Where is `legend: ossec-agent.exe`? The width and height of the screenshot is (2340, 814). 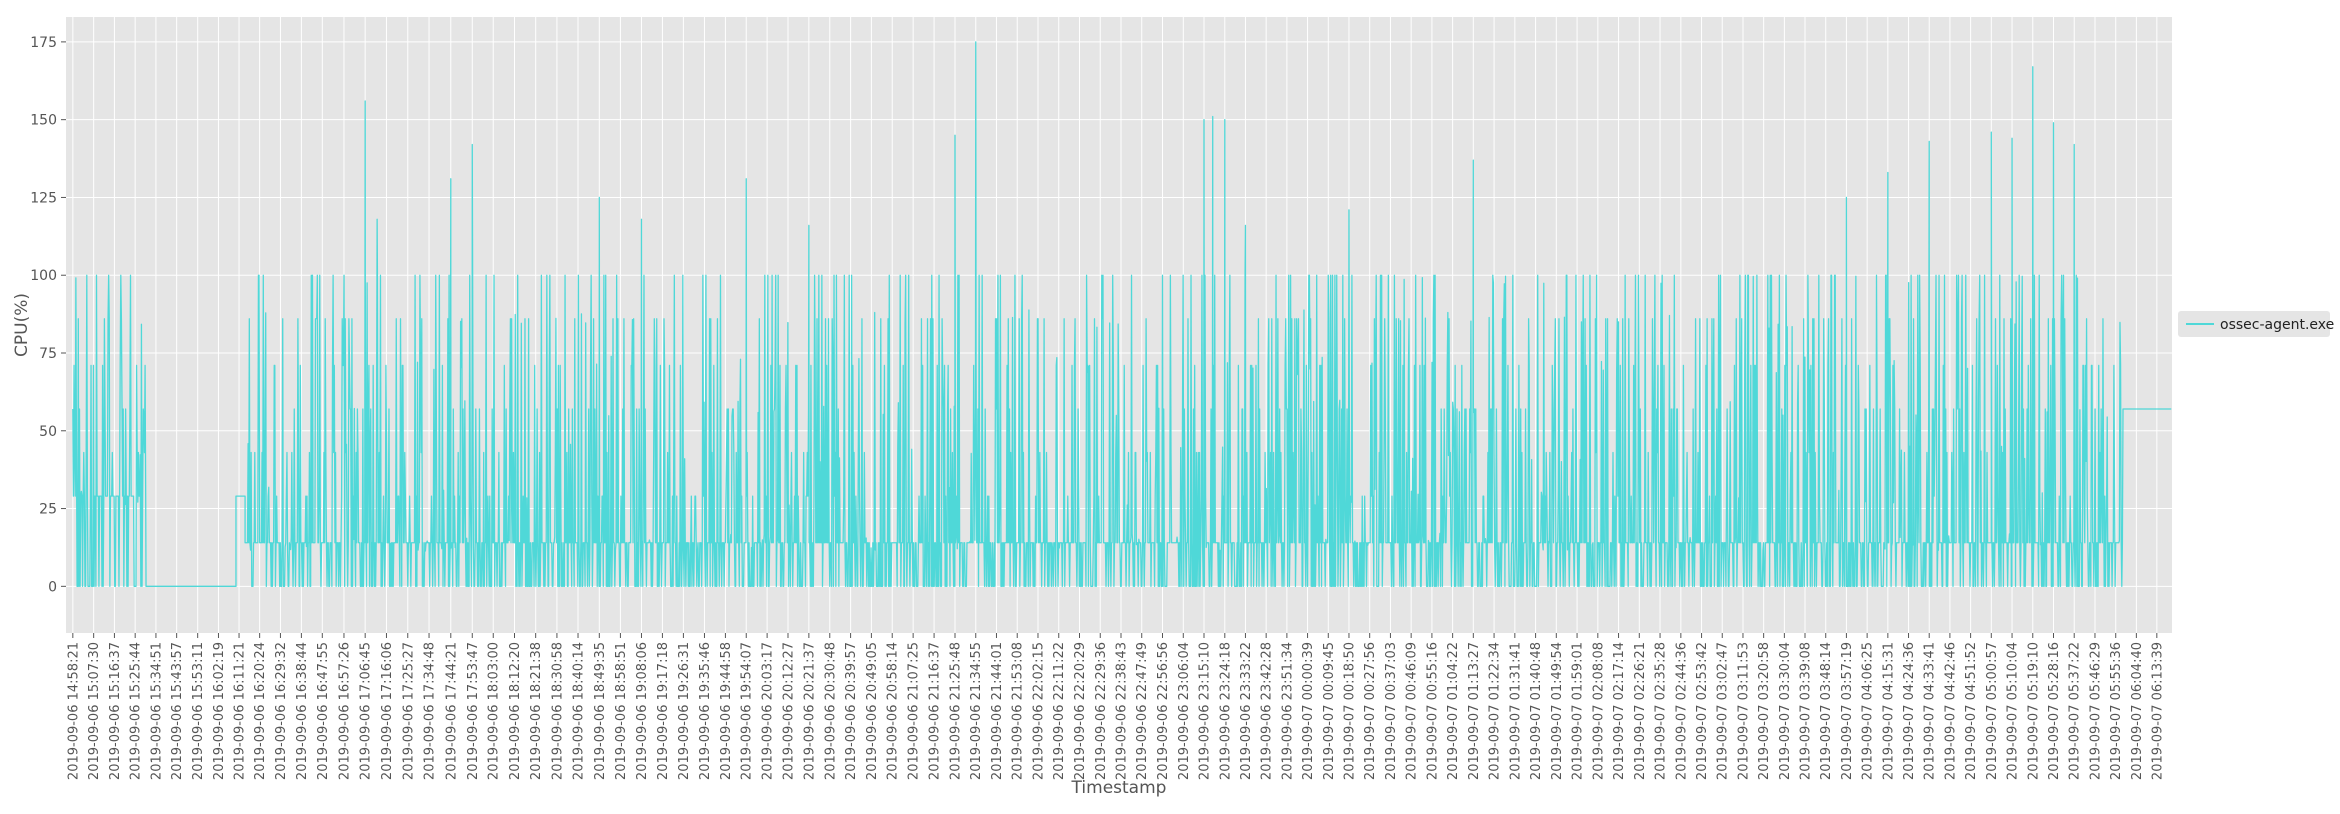
legend: ossec-agent.exe is located at coordinates (2256, 324).